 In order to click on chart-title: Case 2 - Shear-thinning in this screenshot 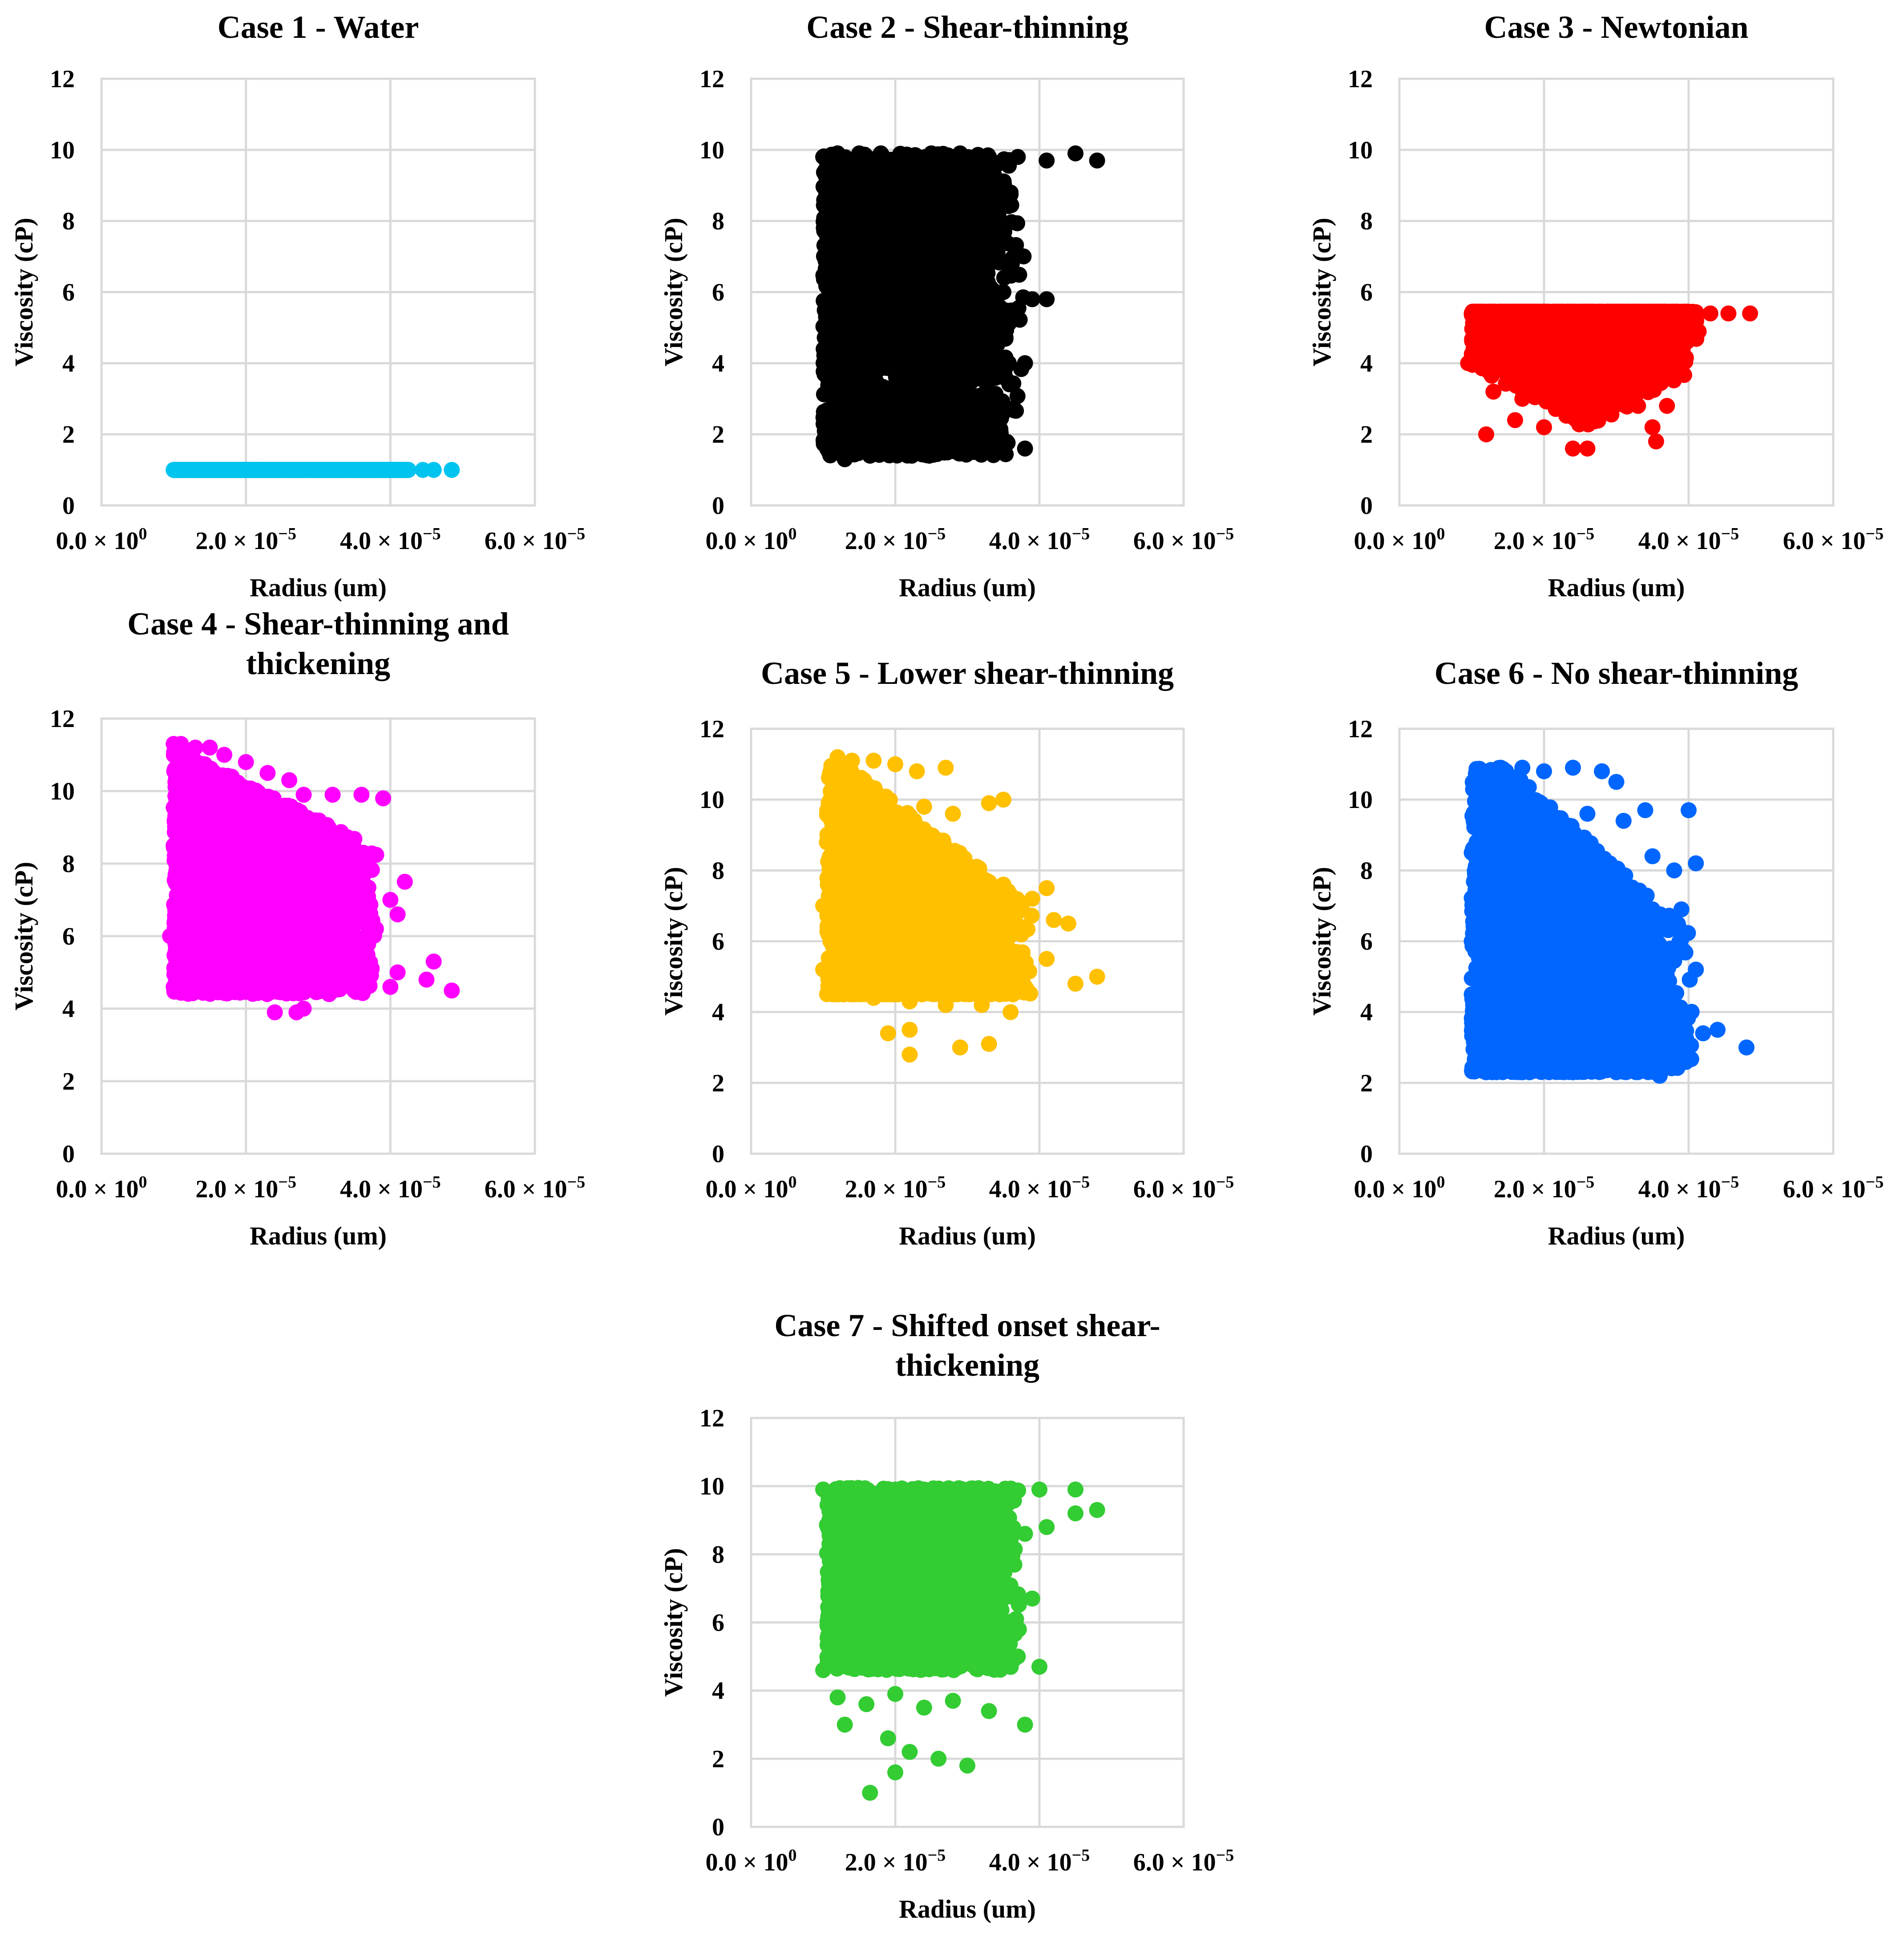, I will do `click(967, 27)`.